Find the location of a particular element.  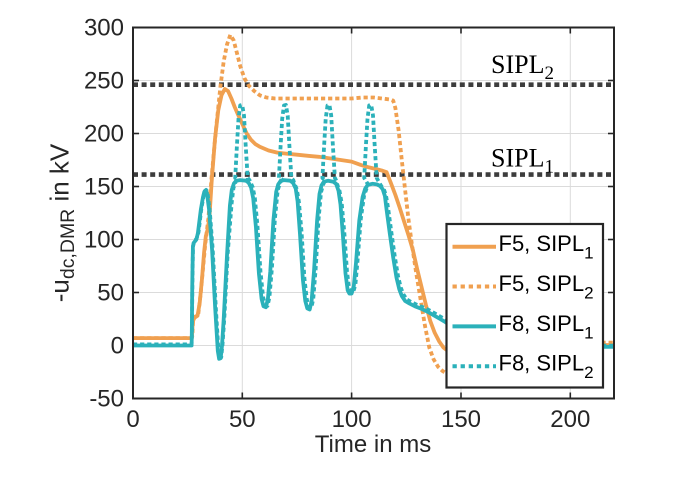

svg-text: SIPL1 is located at coordinates (522, 161).